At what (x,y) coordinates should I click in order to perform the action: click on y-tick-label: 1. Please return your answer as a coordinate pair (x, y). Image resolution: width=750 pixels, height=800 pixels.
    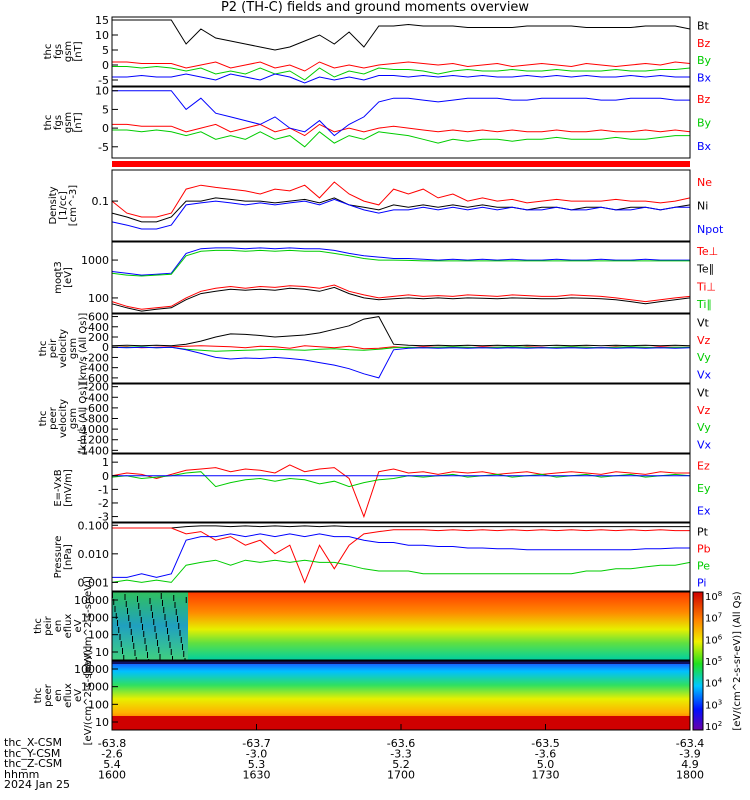
    Looking at the image, I should click on (105, 462).